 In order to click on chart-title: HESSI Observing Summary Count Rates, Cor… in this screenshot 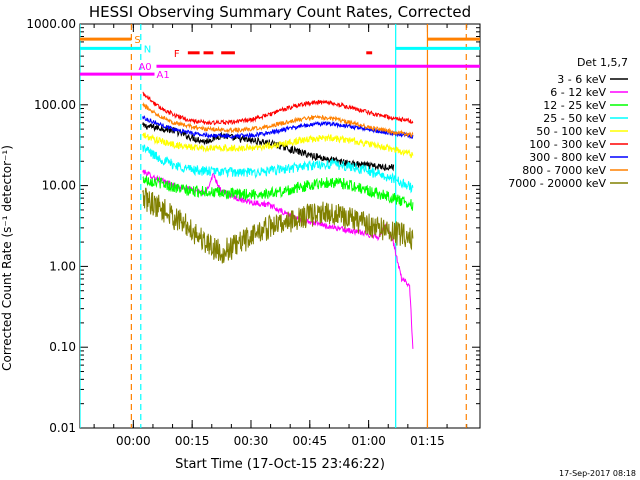, I will do `click(280, 12)`.